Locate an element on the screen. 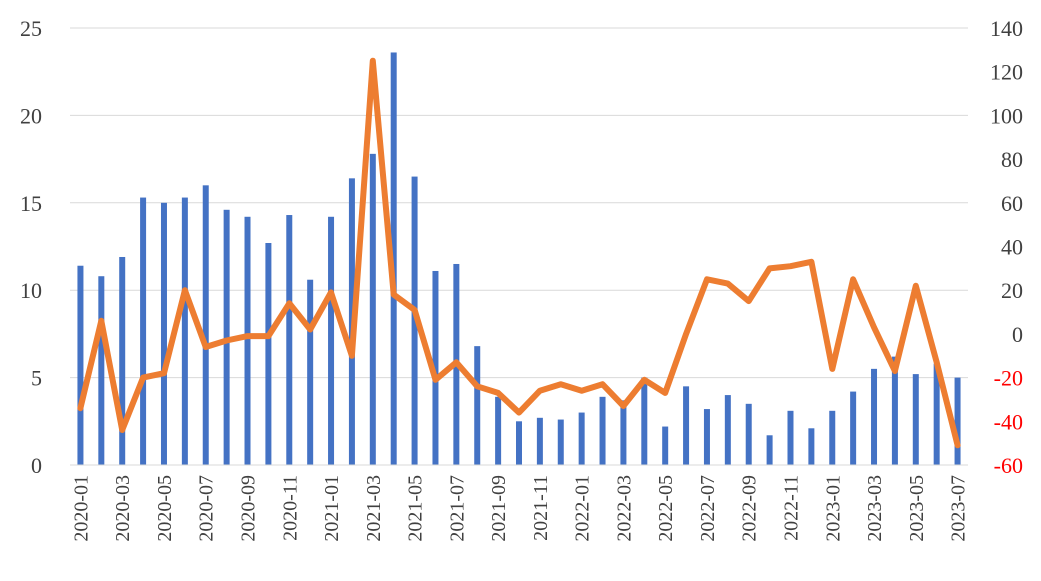  right-tick-label: 100 is located at coordinates (1006, 115).